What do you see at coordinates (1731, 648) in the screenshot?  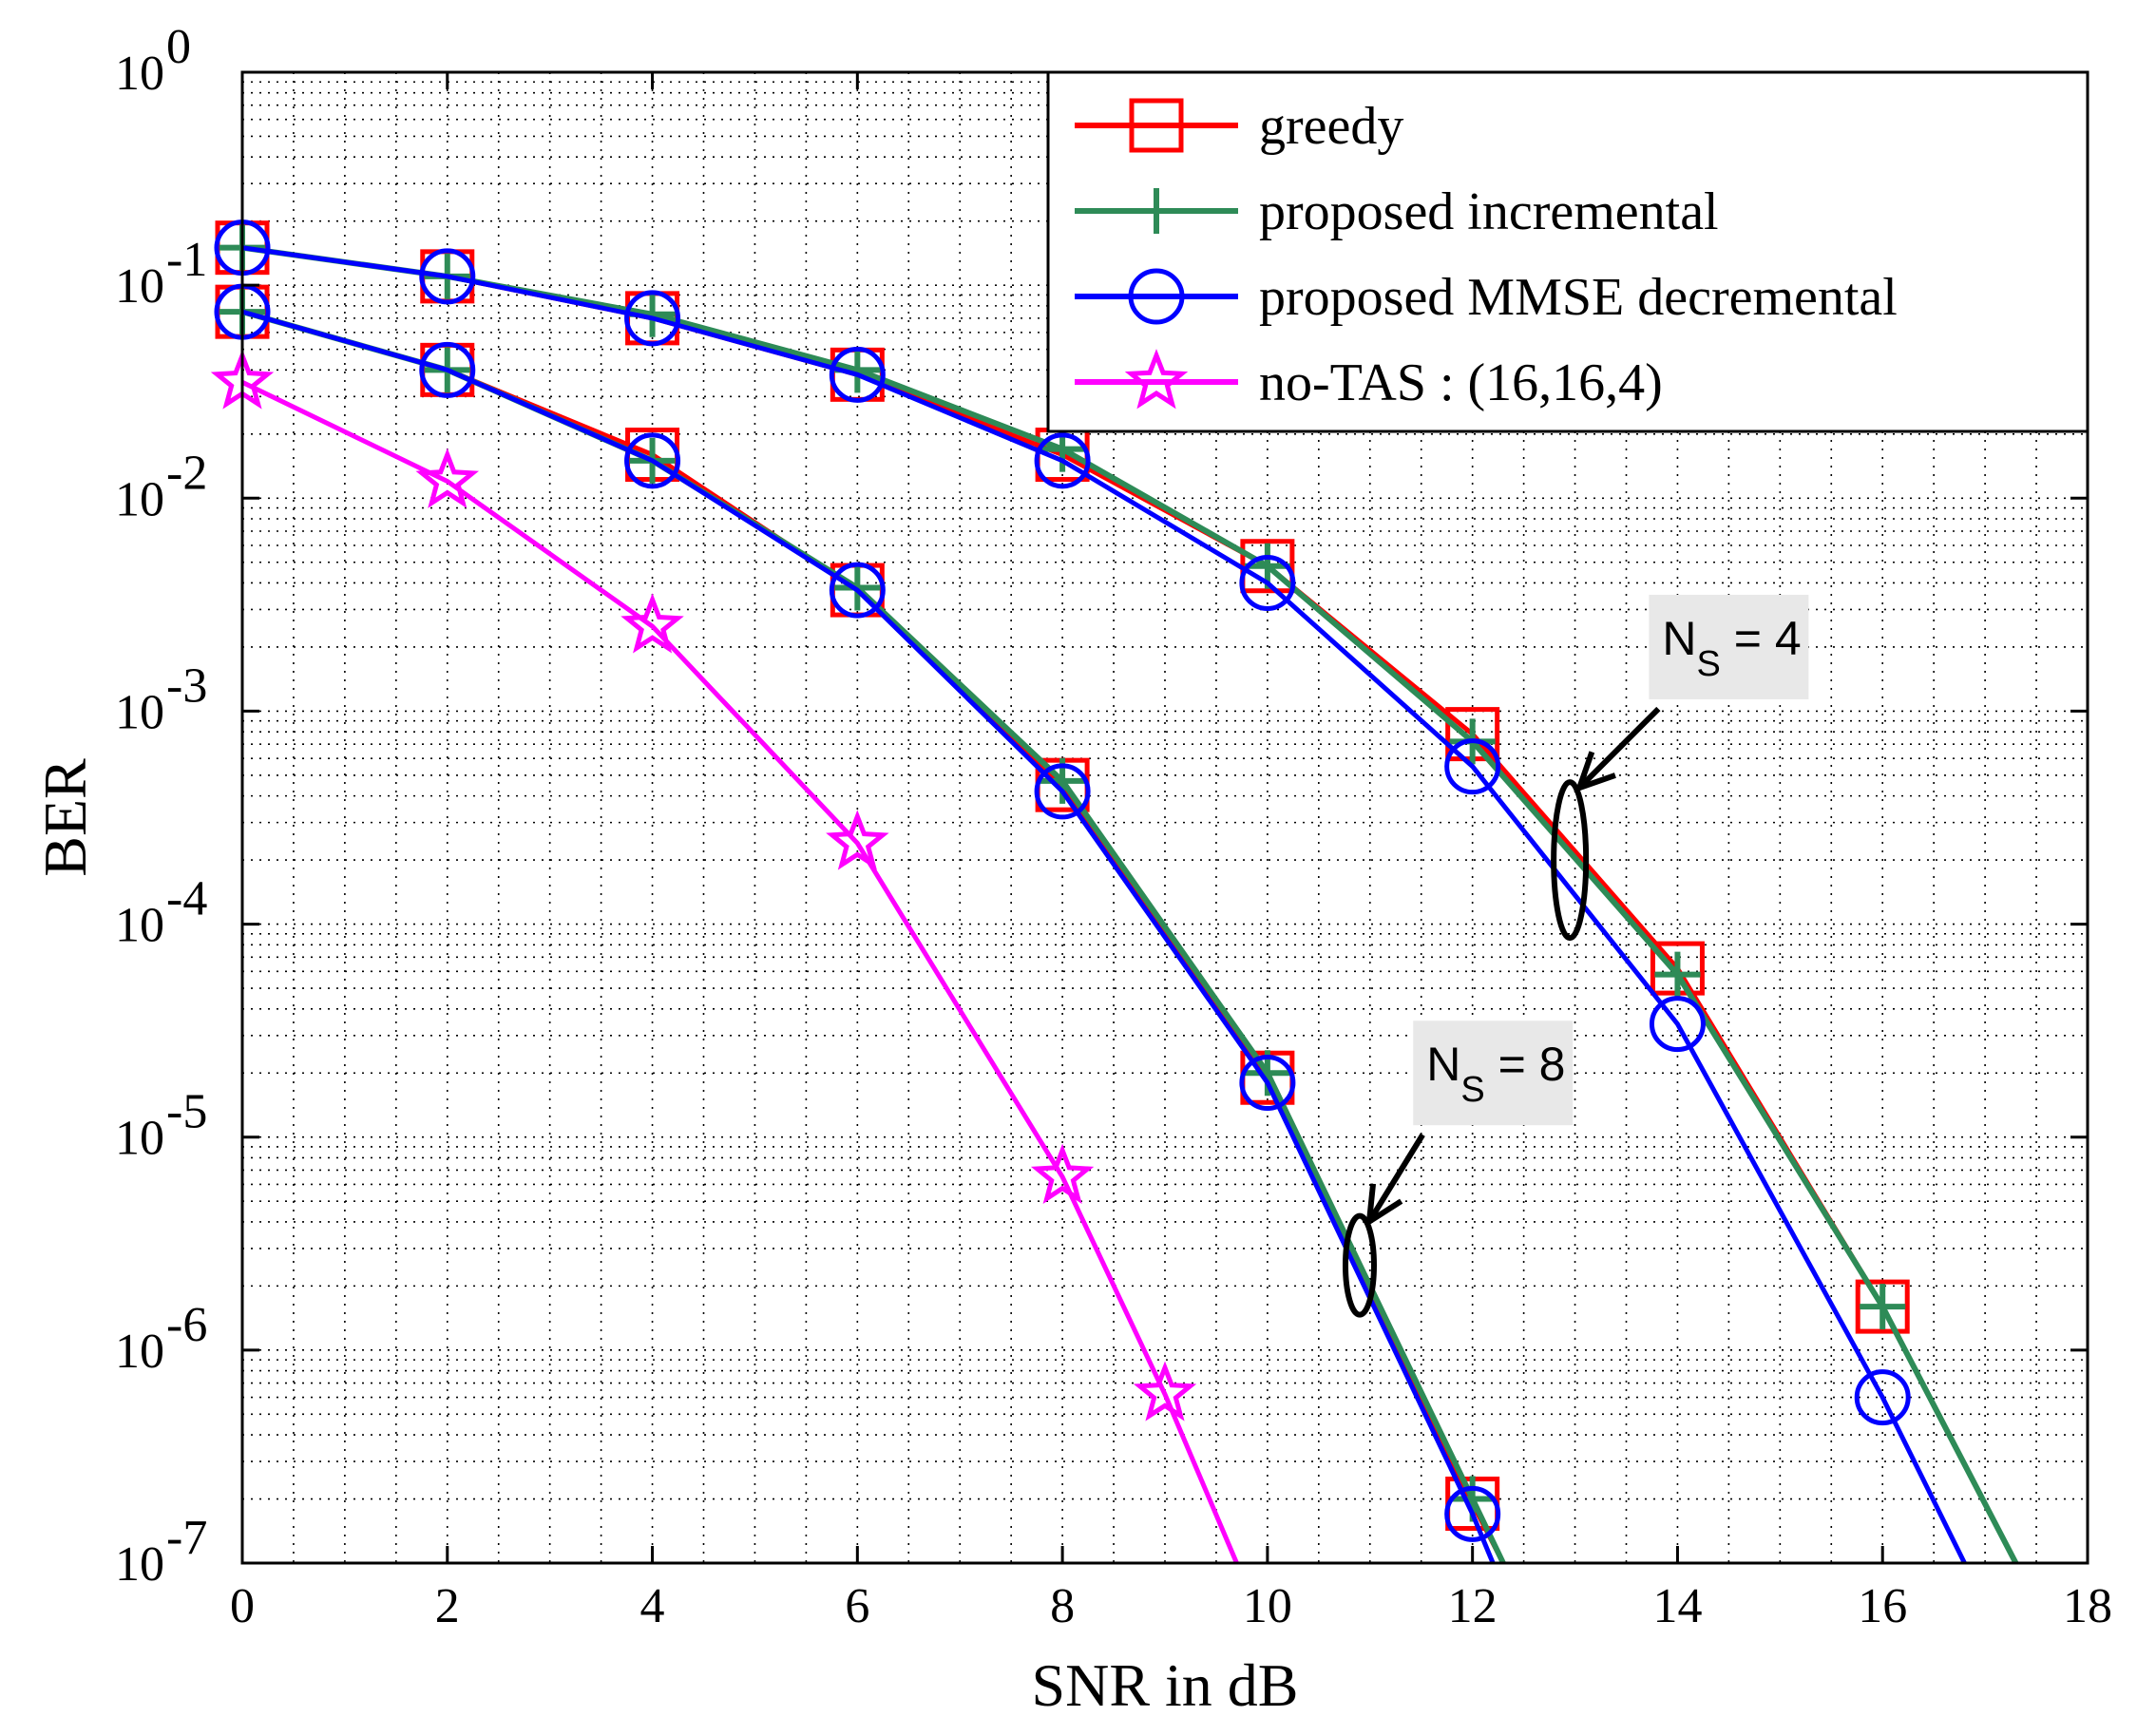 I see `annotation-label: NS = 4` at bounding box center [1731, 648].